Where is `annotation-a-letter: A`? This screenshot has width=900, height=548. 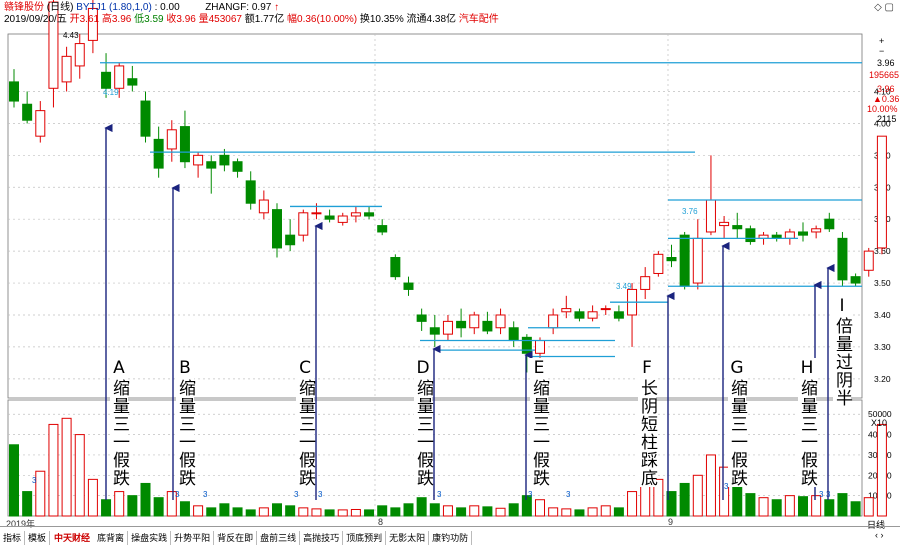 annotation-a-letter: A is located at coordinates (119, 368).